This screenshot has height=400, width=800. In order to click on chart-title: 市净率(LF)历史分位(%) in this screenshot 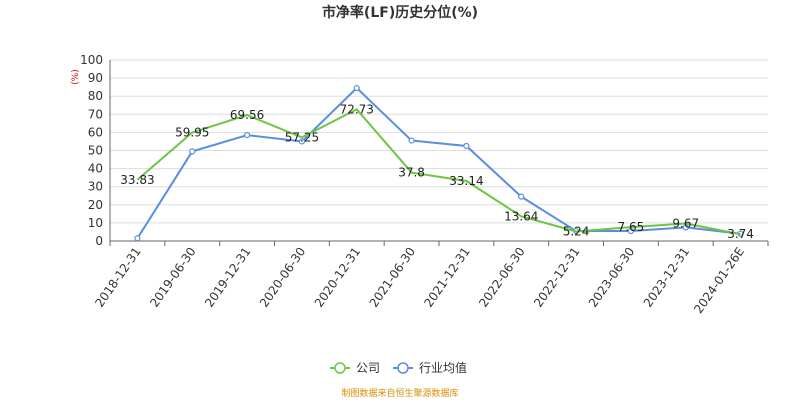, I will do `click(400, 12)`.